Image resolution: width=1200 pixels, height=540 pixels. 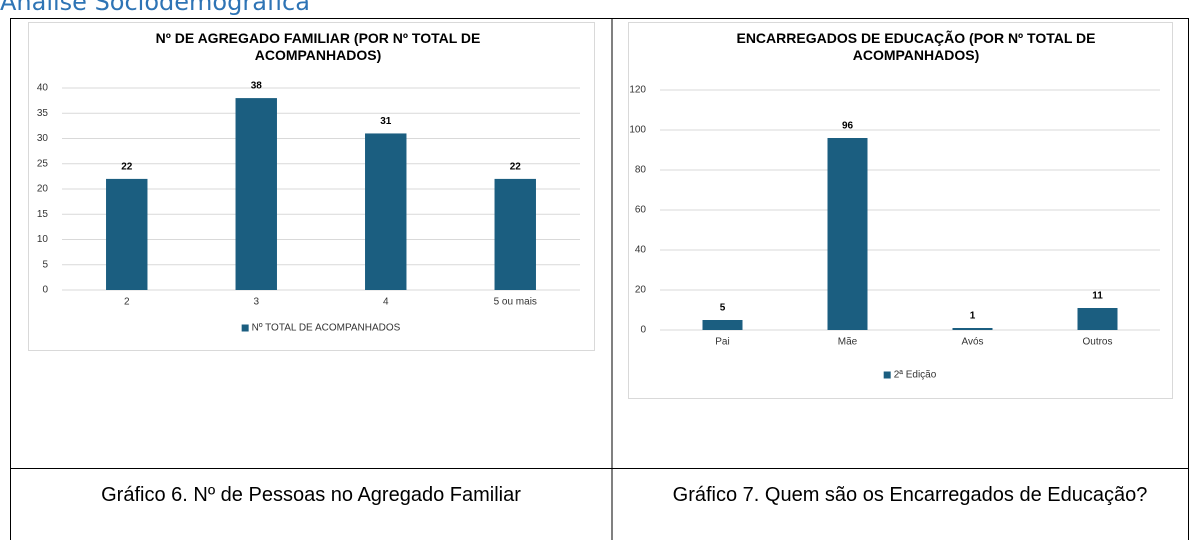 I want to click on x-tick-label: Outros, so click(x=1097, y=342).